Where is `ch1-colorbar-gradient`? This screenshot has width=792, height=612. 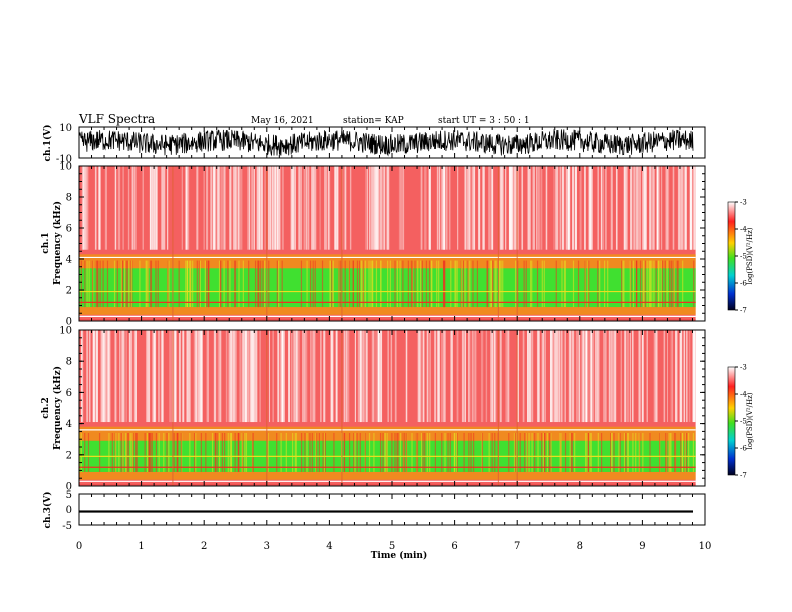 ch1-colorbar-gradient is located at coordinates (731, 256).